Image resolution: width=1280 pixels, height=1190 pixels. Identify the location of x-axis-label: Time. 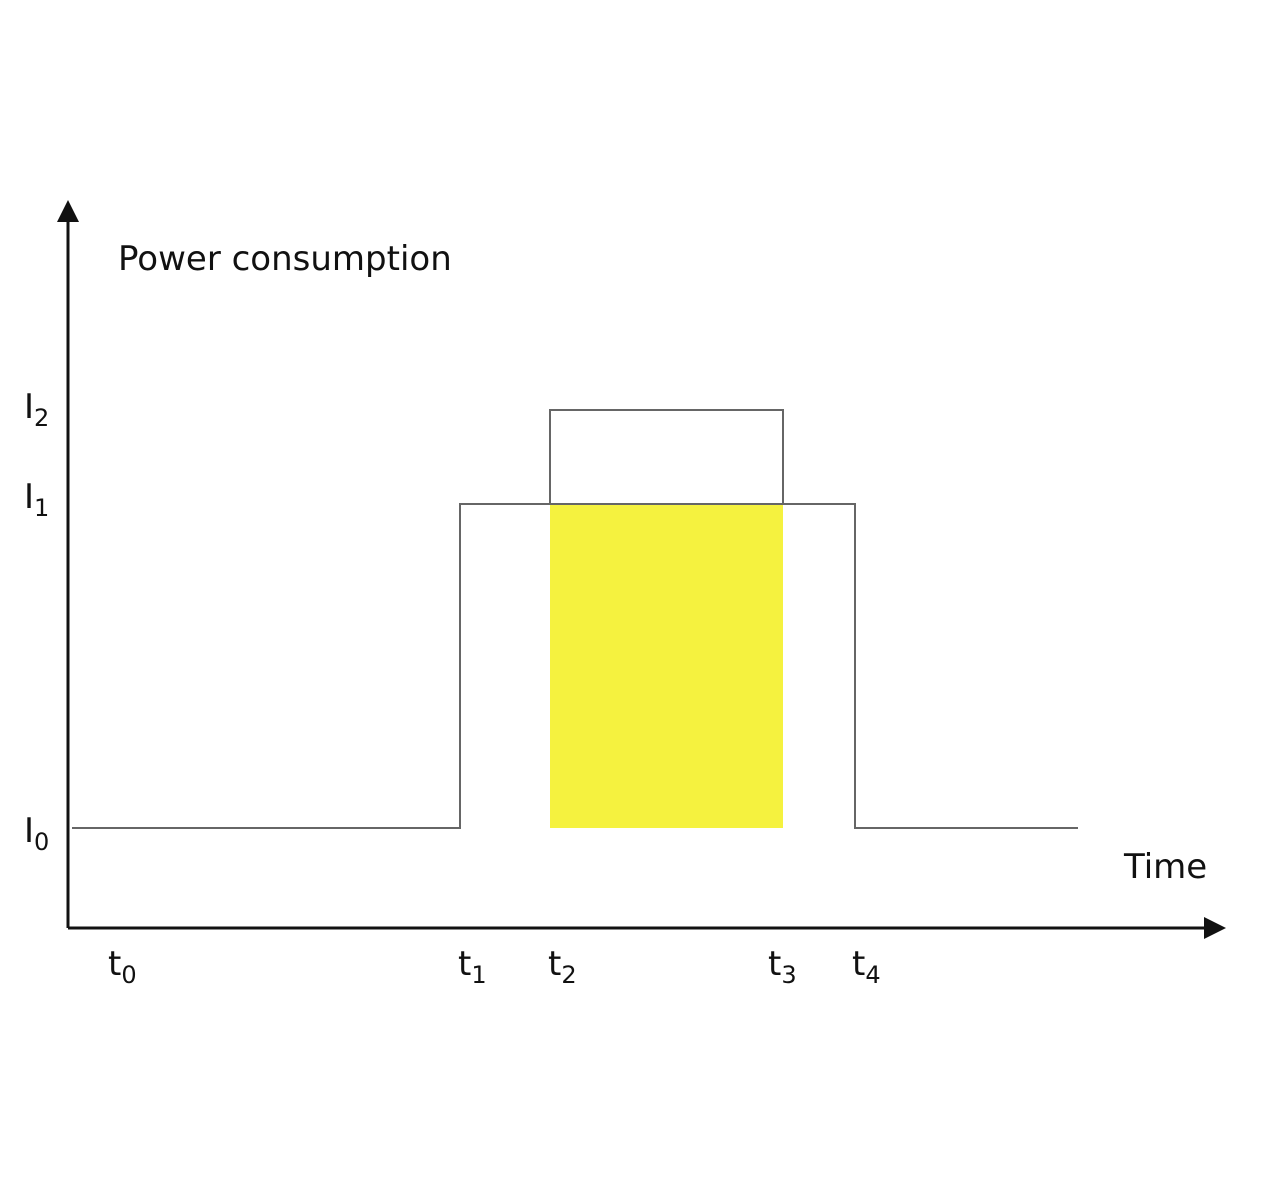
(1165, 867).